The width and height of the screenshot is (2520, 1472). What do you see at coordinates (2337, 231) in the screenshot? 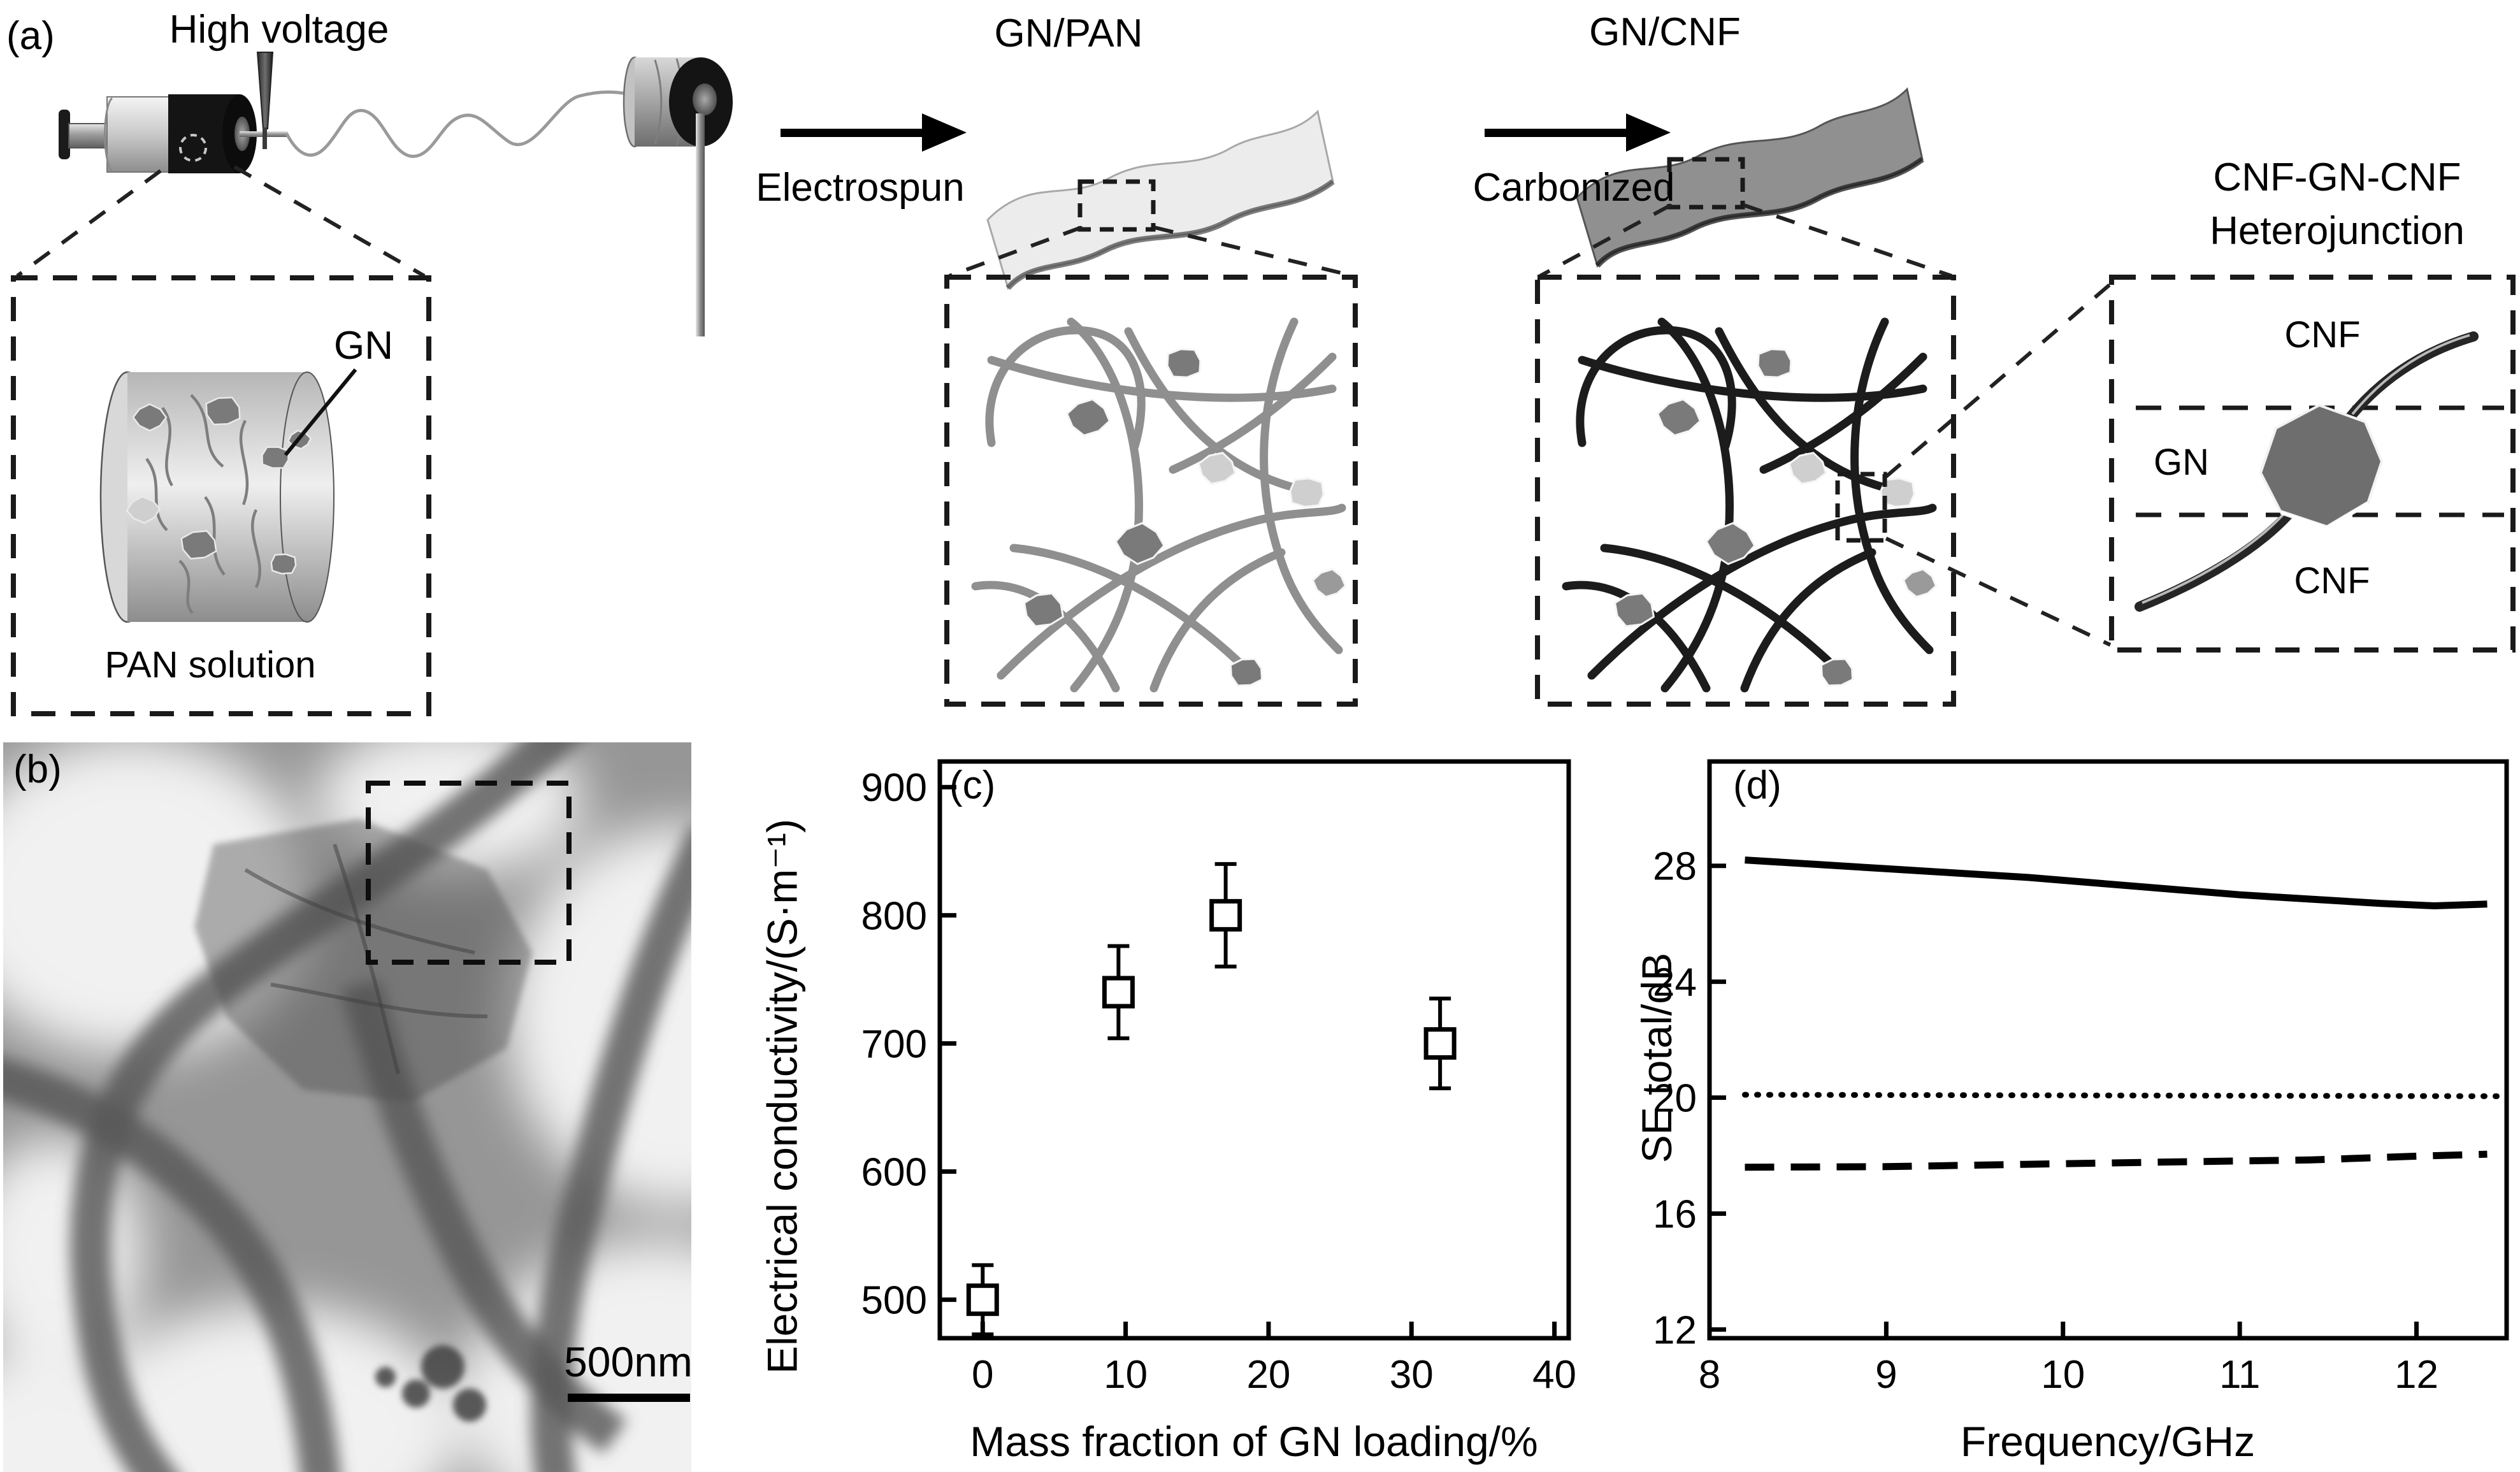
I see `hetero-title-line2: Heterojunction` at bounding box center [2337, 231].